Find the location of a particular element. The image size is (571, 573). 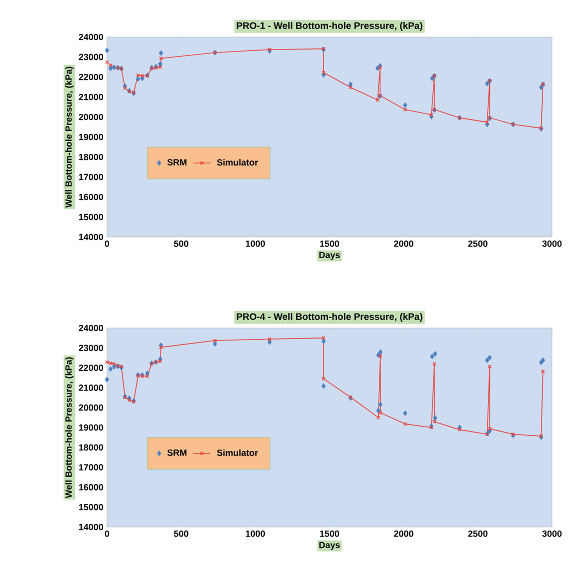

chart-title: PRO-1 - Well Bottom-hole Pressure, (kPa) is located at coordinates (329, 26).